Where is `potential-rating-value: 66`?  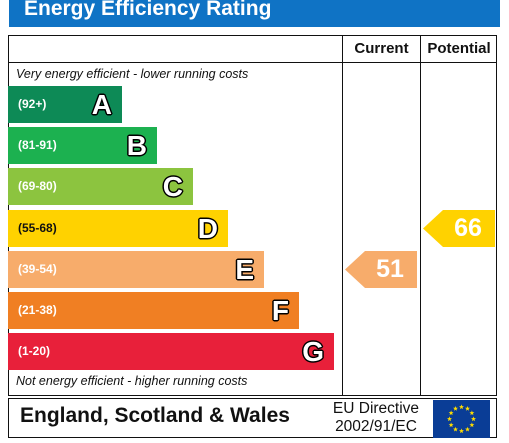
potential-rating-value: 66 is located at coordinates (468, 228).